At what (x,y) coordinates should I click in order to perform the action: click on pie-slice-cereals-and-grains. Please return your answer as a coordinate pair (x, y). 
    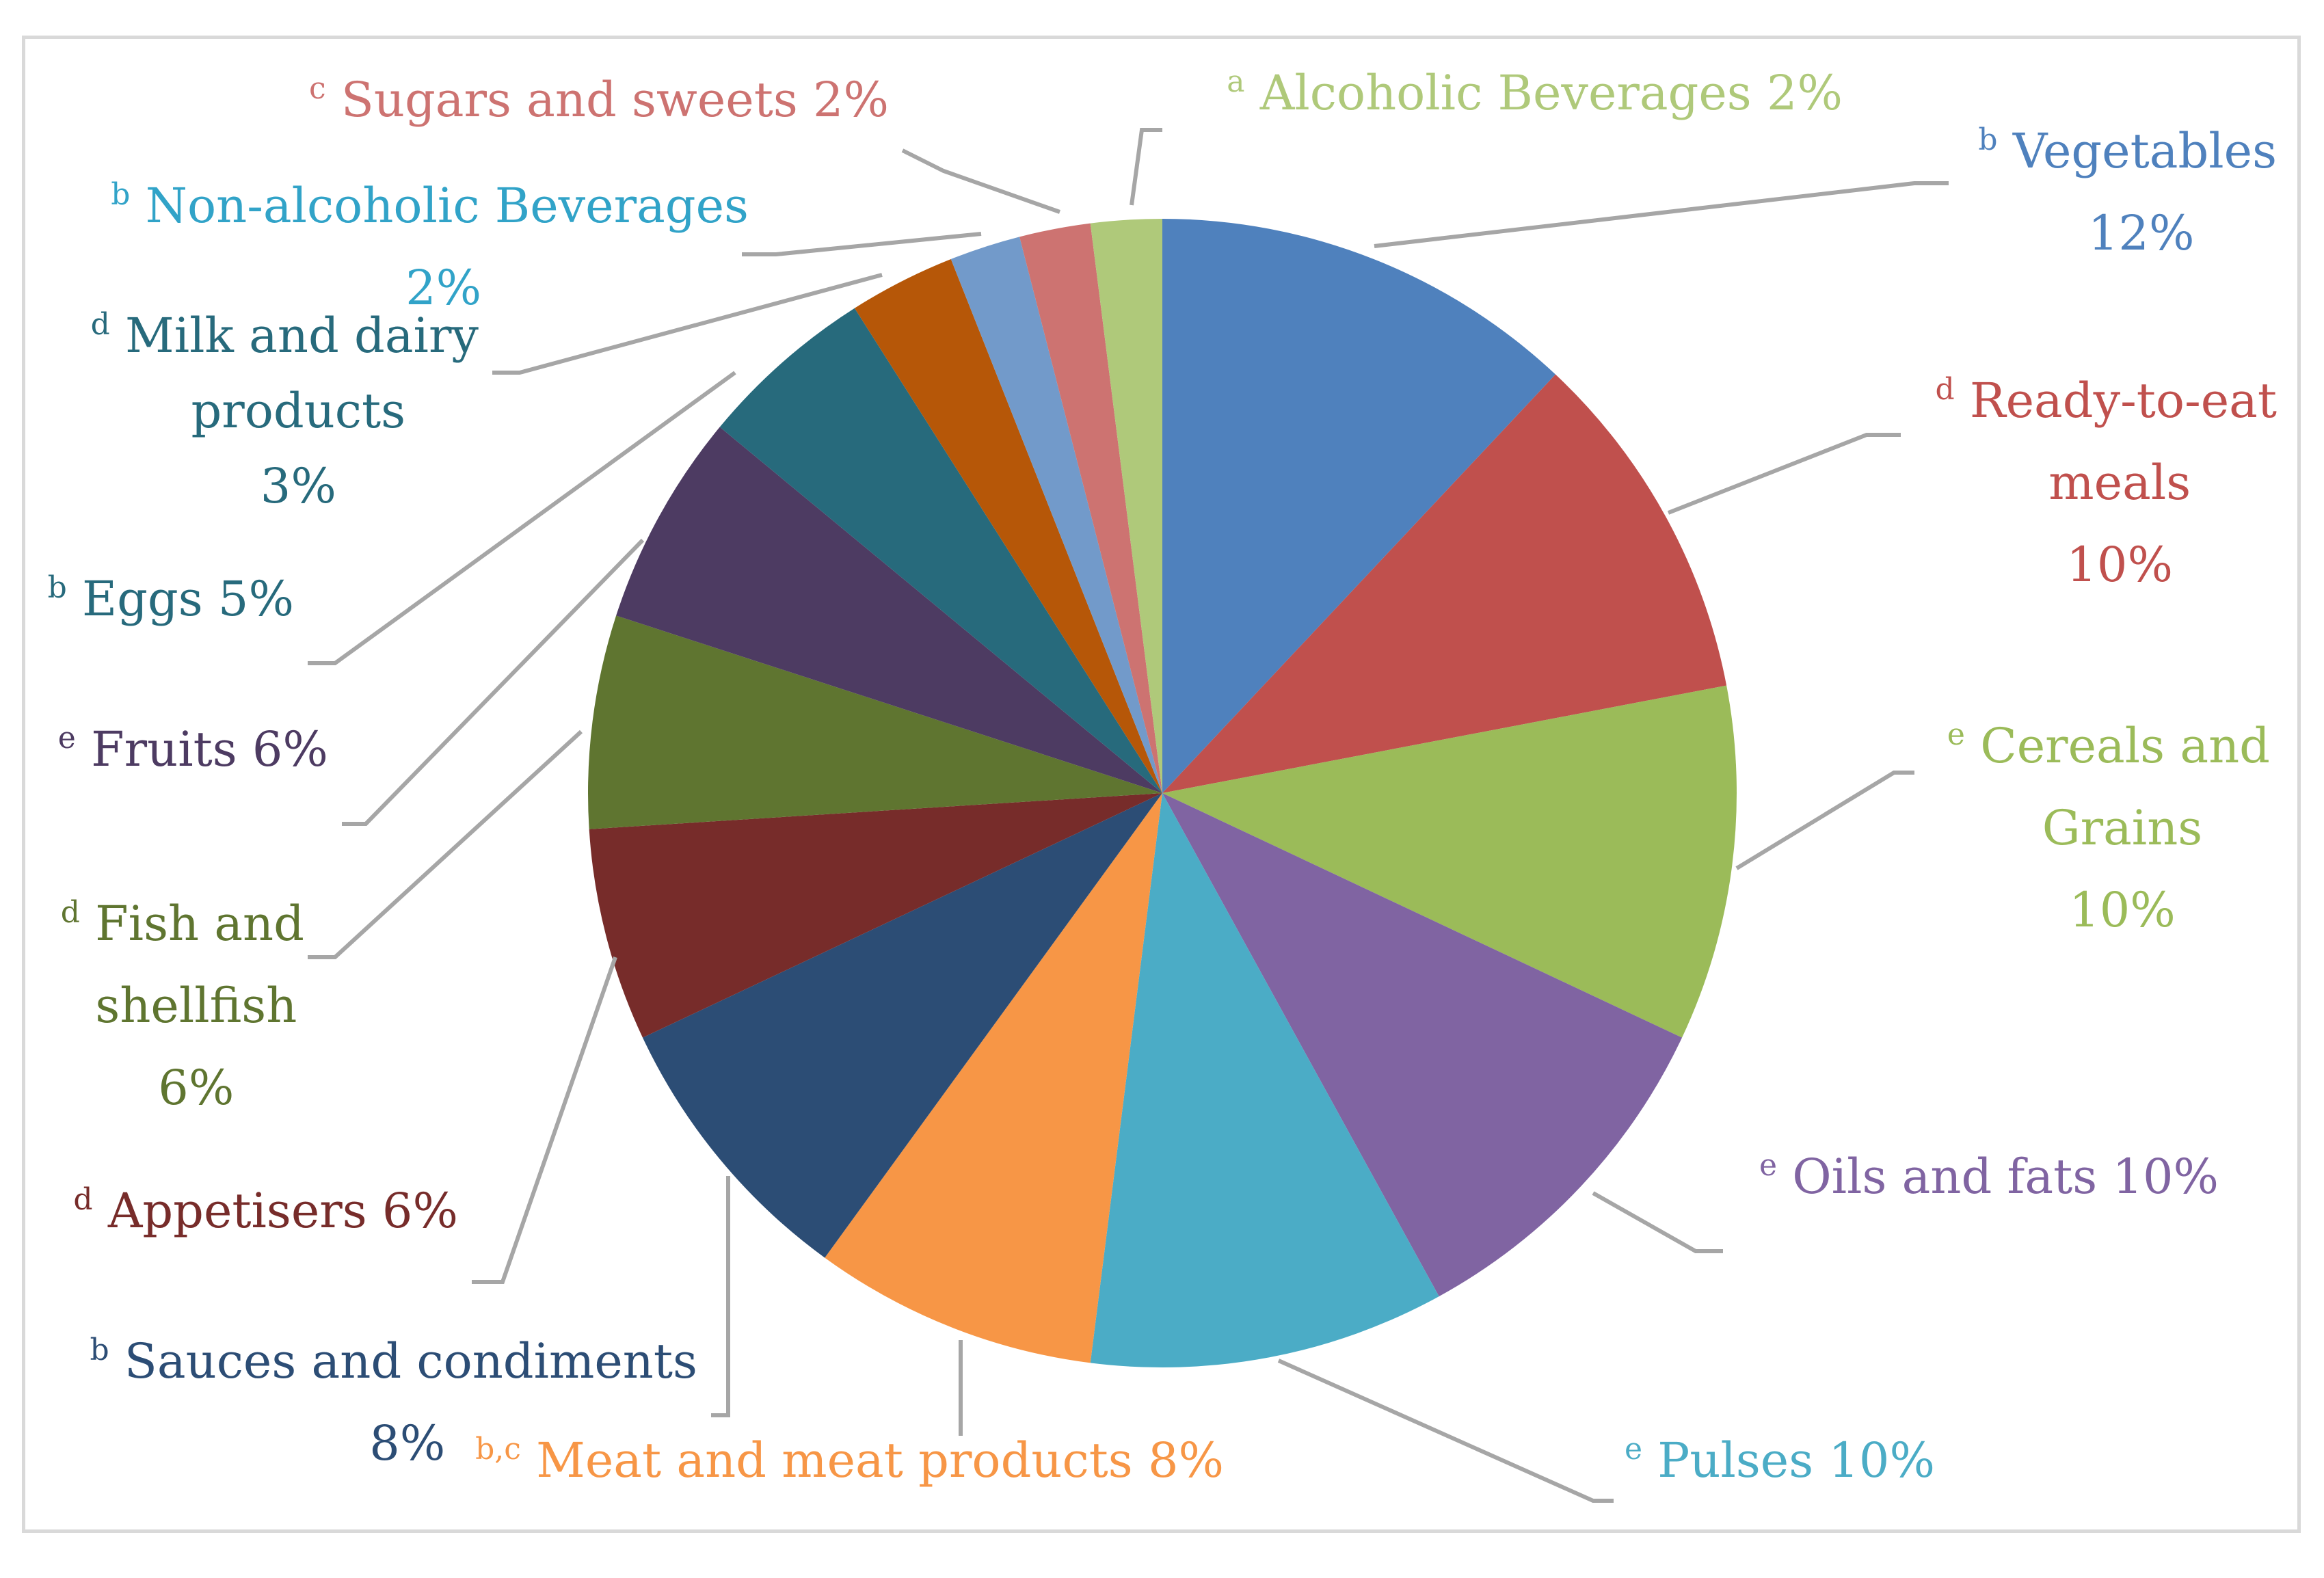
    Looking at the image, I should click on (1449, 861).